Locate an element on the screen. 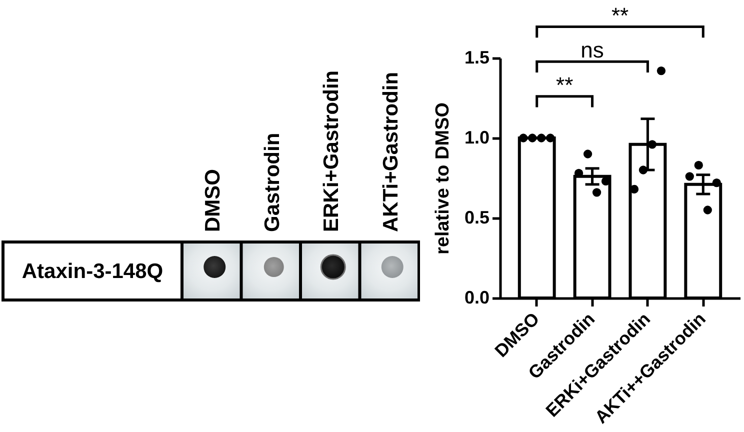 The height and width of the screenshot is (432, 744). y-tick-label: 0.0 is located at coordinates (477, 298).